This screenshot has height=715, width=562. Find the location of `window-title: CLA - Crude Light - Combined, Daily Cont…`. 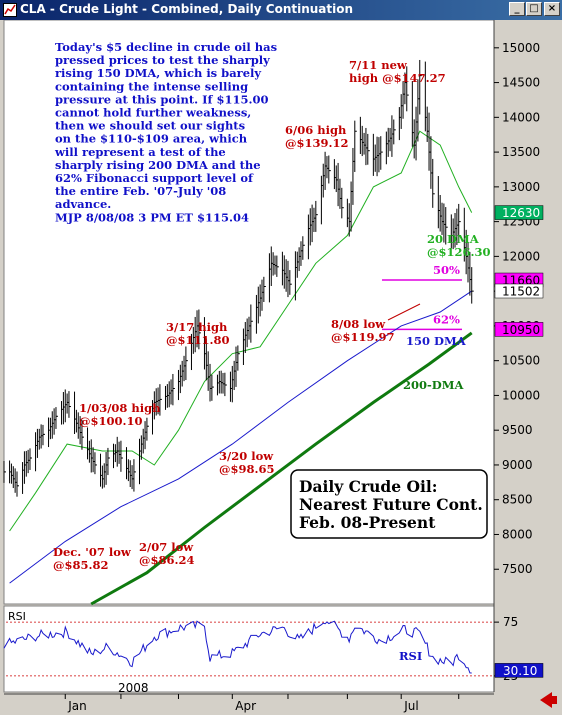

window-title: CLA - Crude Light - Combined, Daily Cont… is located at coordinates (187, 9).